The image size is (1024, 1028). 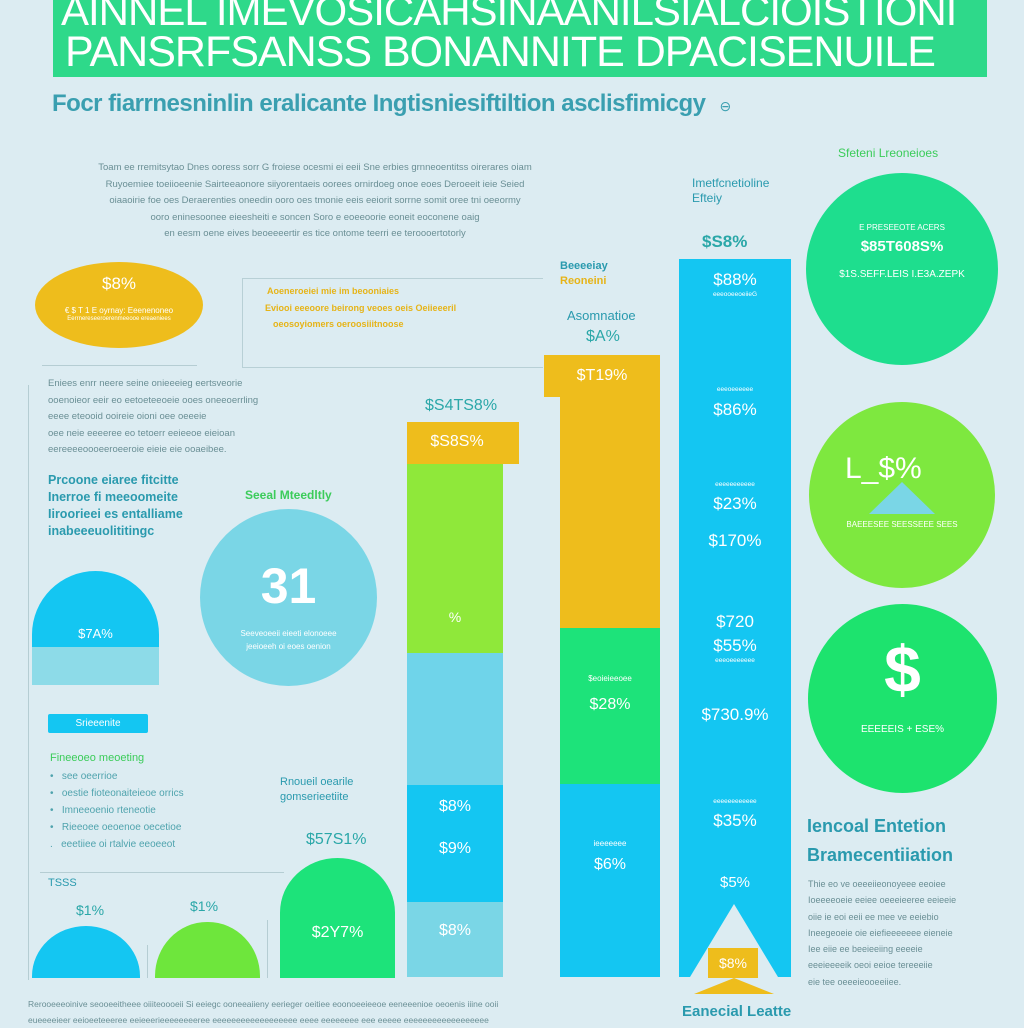 I want to click on top-circle-caption: E PRESEEOTE ACERS, so click(x=902, y=227).